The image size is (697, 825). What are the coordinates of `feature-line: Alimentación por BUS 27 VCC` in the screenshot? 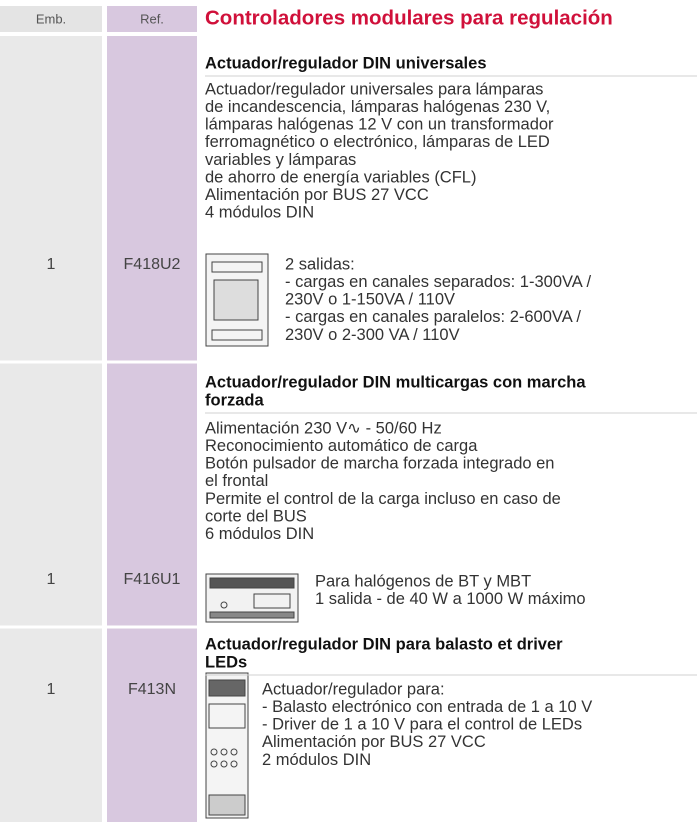 It's located at (374, 742).